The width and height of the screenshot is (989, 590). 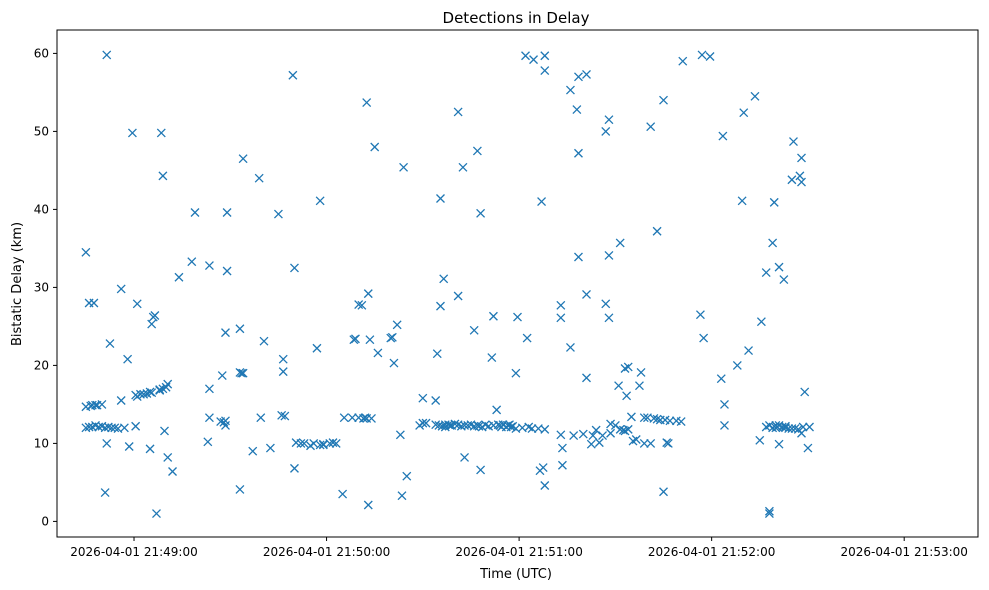 What do you see at coordinates (17, 284) in the screenshot?
I see `y-axis-label: Bistatic Delay (km)` at bounding box center [17, 284].